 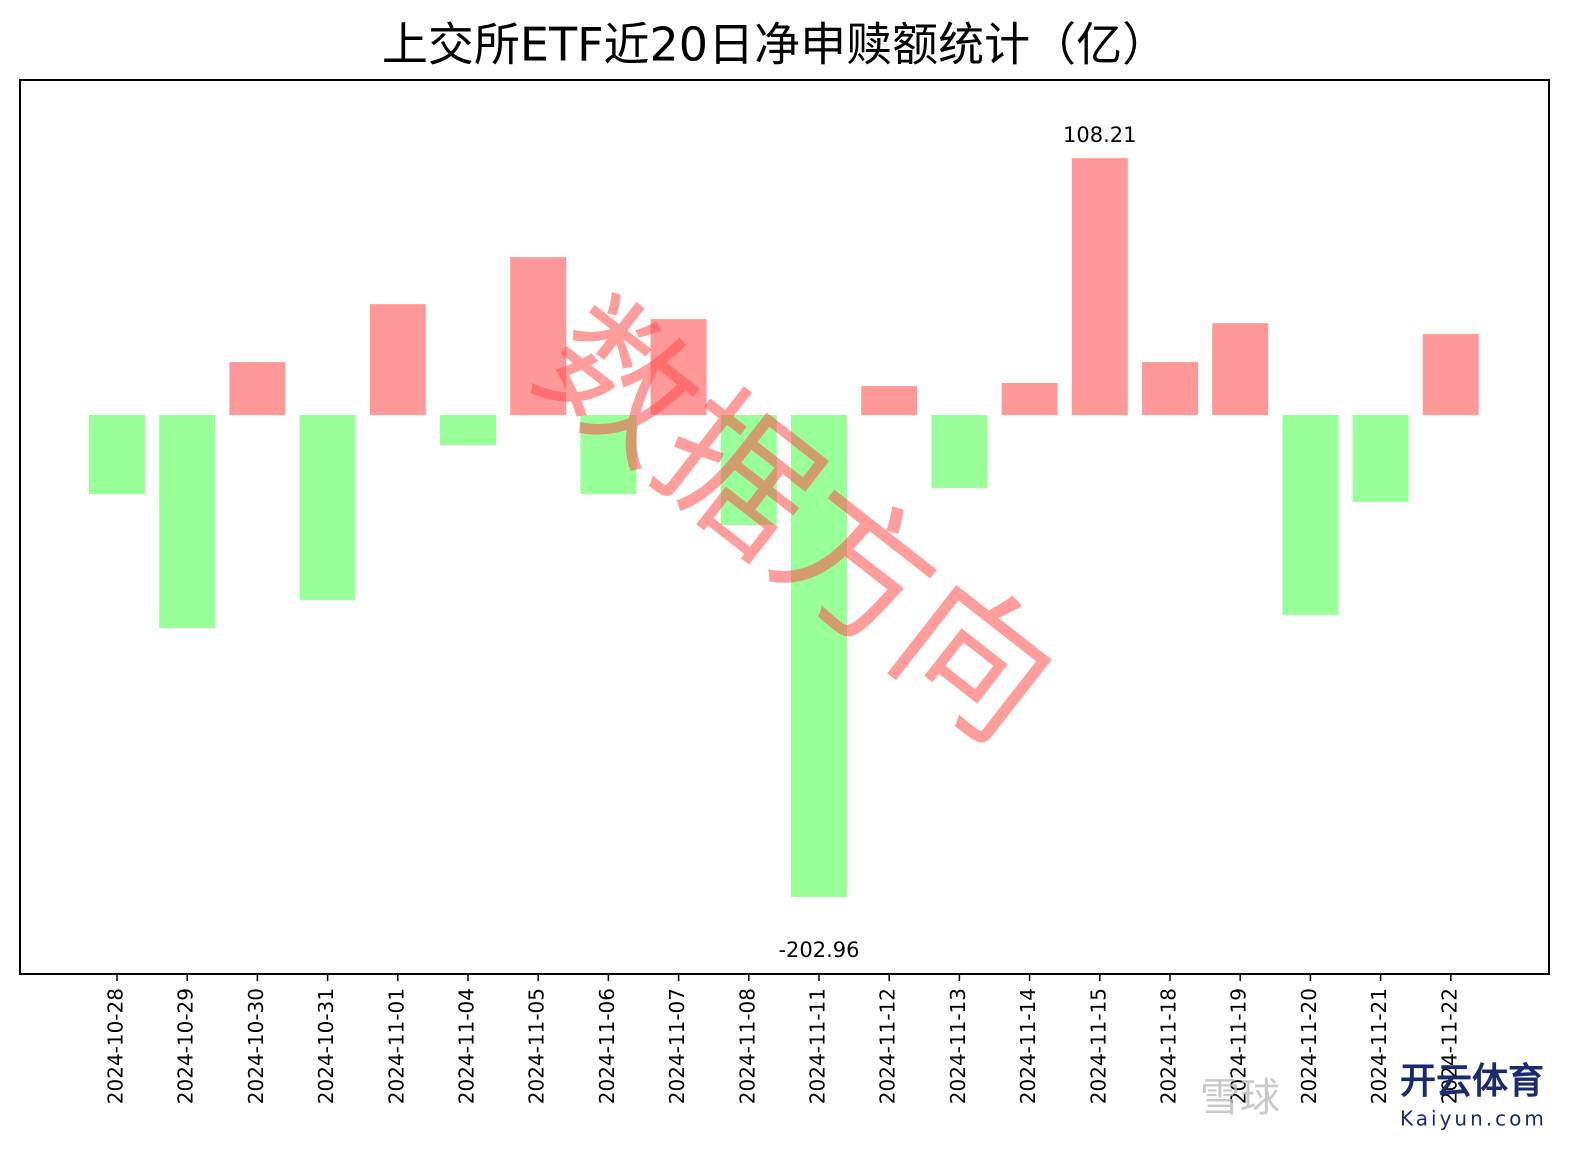 What do you see at coordinates (1239, 1046) in the screenshot?
I see `x-tick-label: 2024-11-19` at bounding box center [1239, 1046].